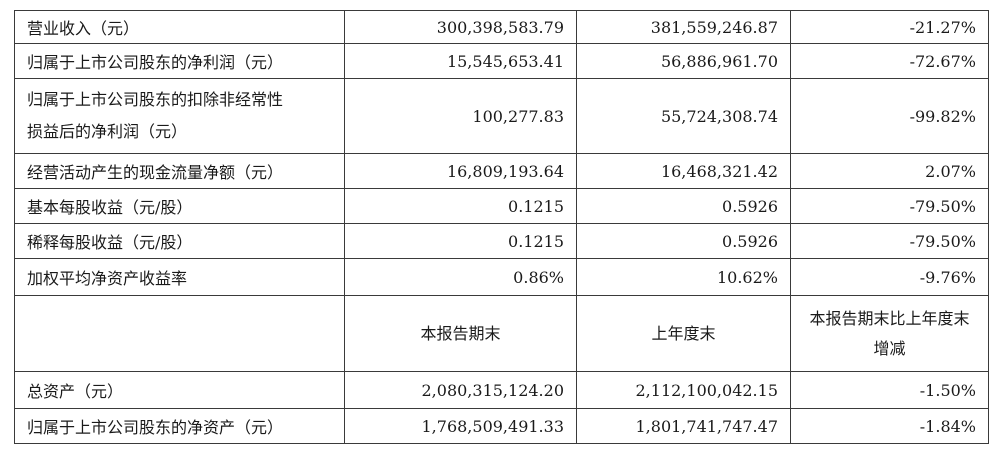 The width and height of the screenshot is (1002, 475). Describe the element at coordinates (683, 426) in the screenshot. I see `previous-period-value: 1,801,741,747.47` at that location.